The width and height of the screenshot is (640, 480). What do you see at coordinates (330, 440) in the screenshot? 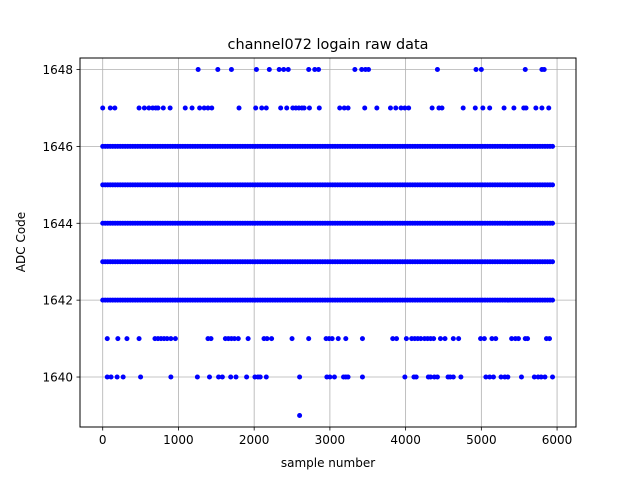
I see `x-tick-label: 3000` at bounding box center [330, 440].